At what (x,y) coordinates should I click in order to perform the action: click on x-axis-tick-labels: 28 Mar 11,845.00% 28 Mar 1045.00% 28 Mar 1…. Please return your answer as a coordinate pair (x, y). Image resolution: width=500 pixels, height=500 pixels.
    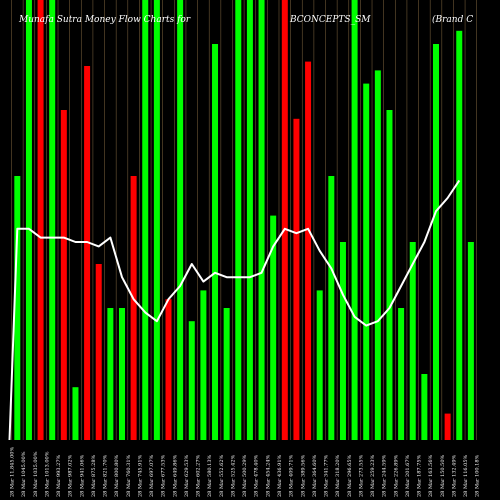
    Looking at the image, I should click on (245, 472).